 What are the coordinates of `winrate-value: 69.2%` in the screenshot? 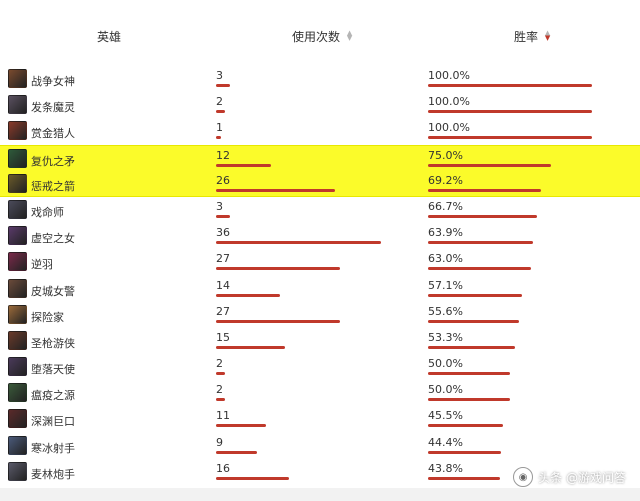 It's located at (445, 180).